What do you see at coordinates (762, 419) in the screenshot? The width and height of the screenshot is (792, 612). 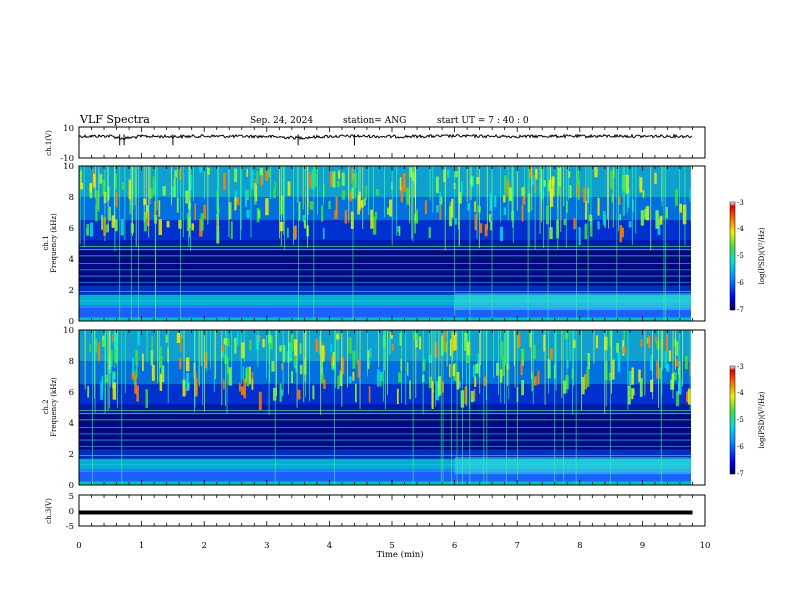 I see `ch2-cb-label: log(PSD)(V²/Hz)` at bounding box center [762, 419].